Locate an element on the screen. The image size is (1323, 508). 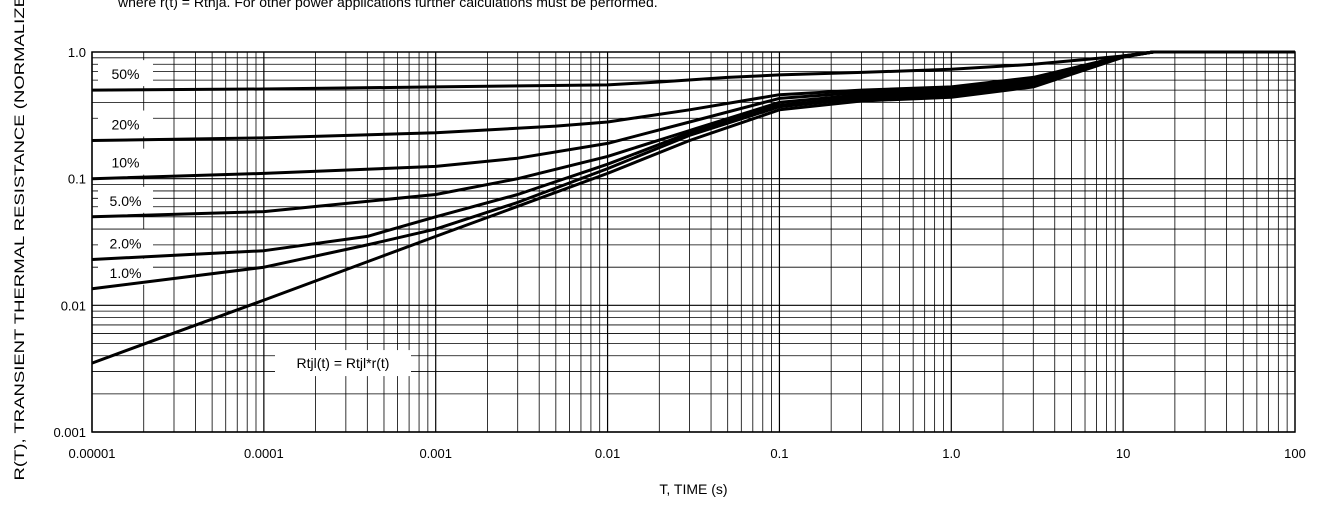
series-label: 20% is located at coordinates (125, 125).